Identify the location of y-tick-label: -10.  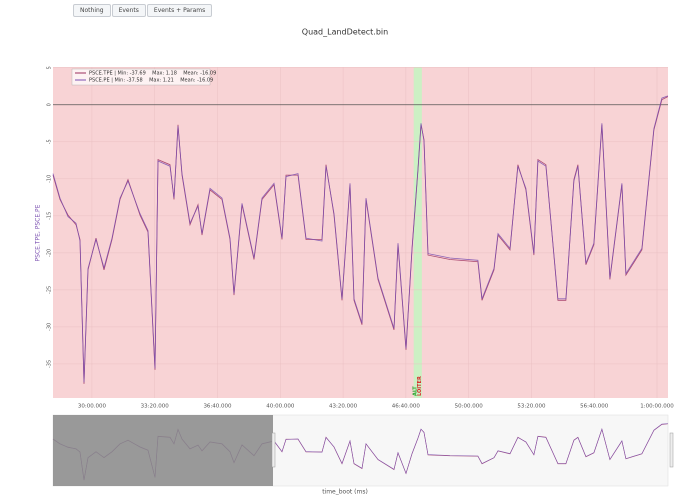
(50, 179).